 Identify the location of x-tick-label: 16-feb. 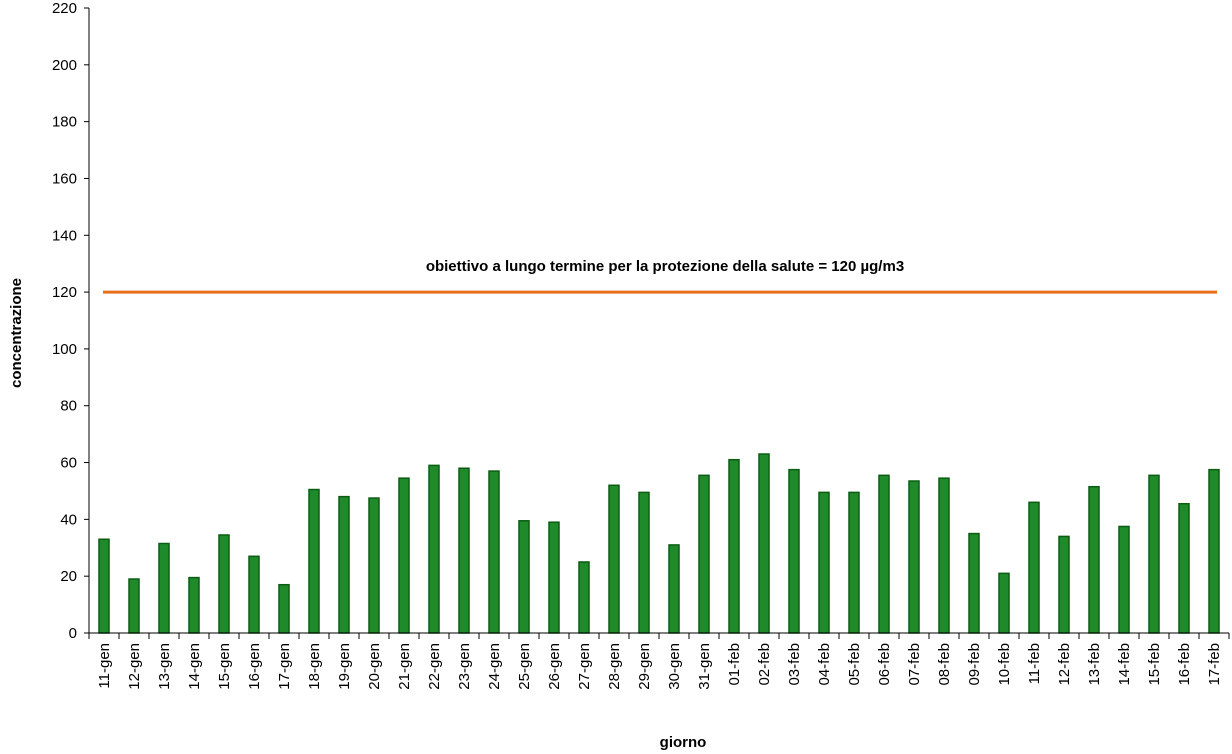
(1184, 664).